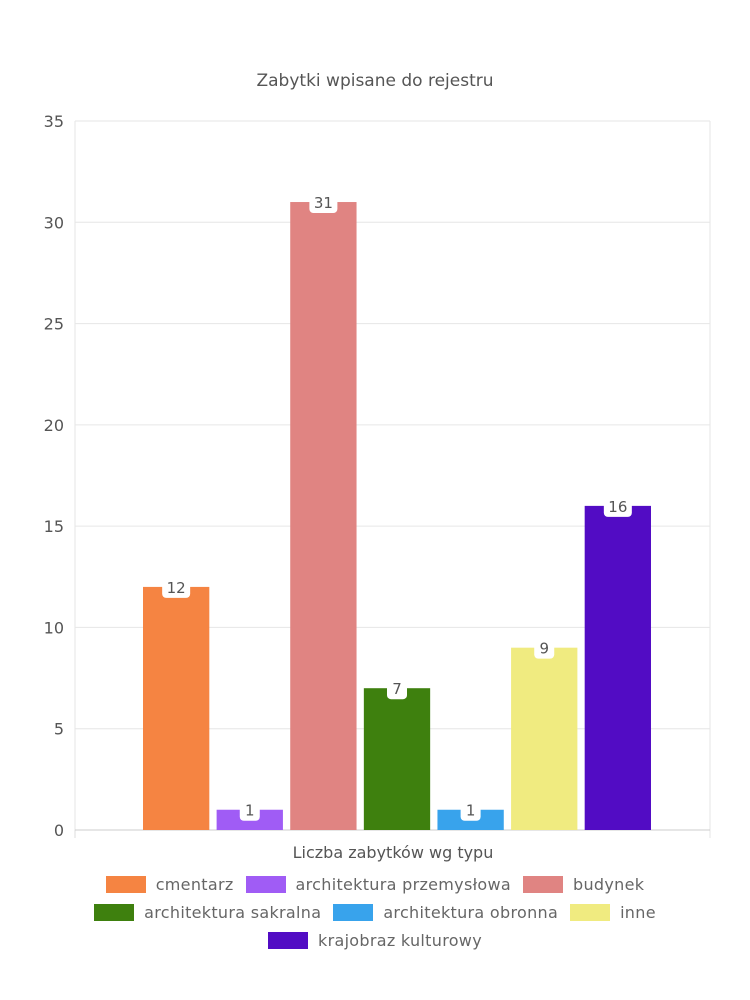  What do you see at coordinates (374, 81) in the screenshot?
I see `chart-title: Zabytki wpisane do rejestru` at bounding box center [374, 81].